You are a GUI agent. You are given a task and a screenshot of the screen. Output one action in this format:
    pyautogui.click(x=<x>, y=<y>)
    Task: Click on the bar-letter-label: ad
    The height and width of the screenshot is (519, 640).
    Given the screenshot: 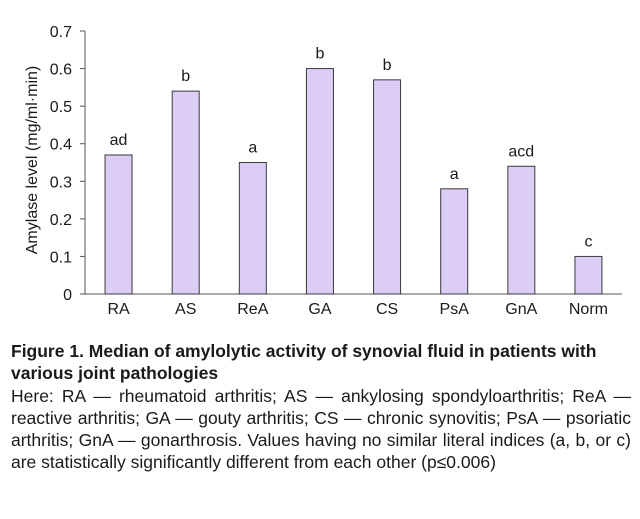 What is the action you would take?
    pyautogui.click(x=119, y=140)
    